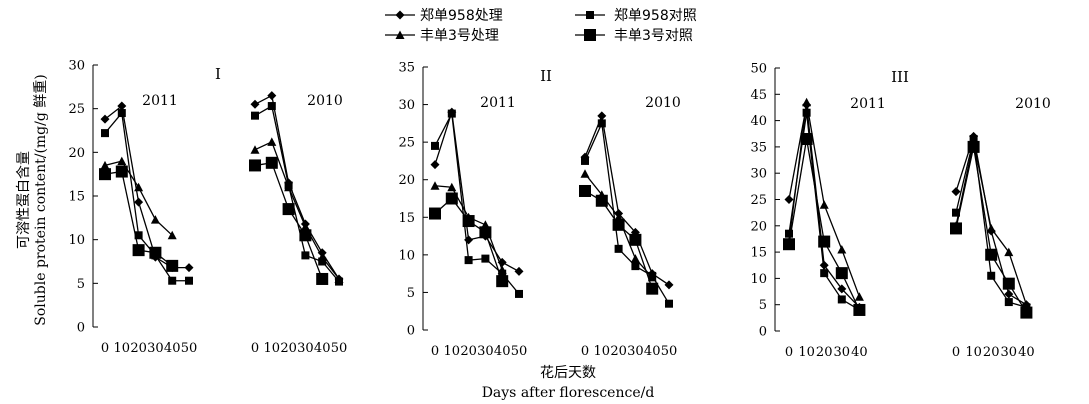 The width and height of the screenshot is (1089, 404). I want to click on year-label: 2010, so click(325, 101).